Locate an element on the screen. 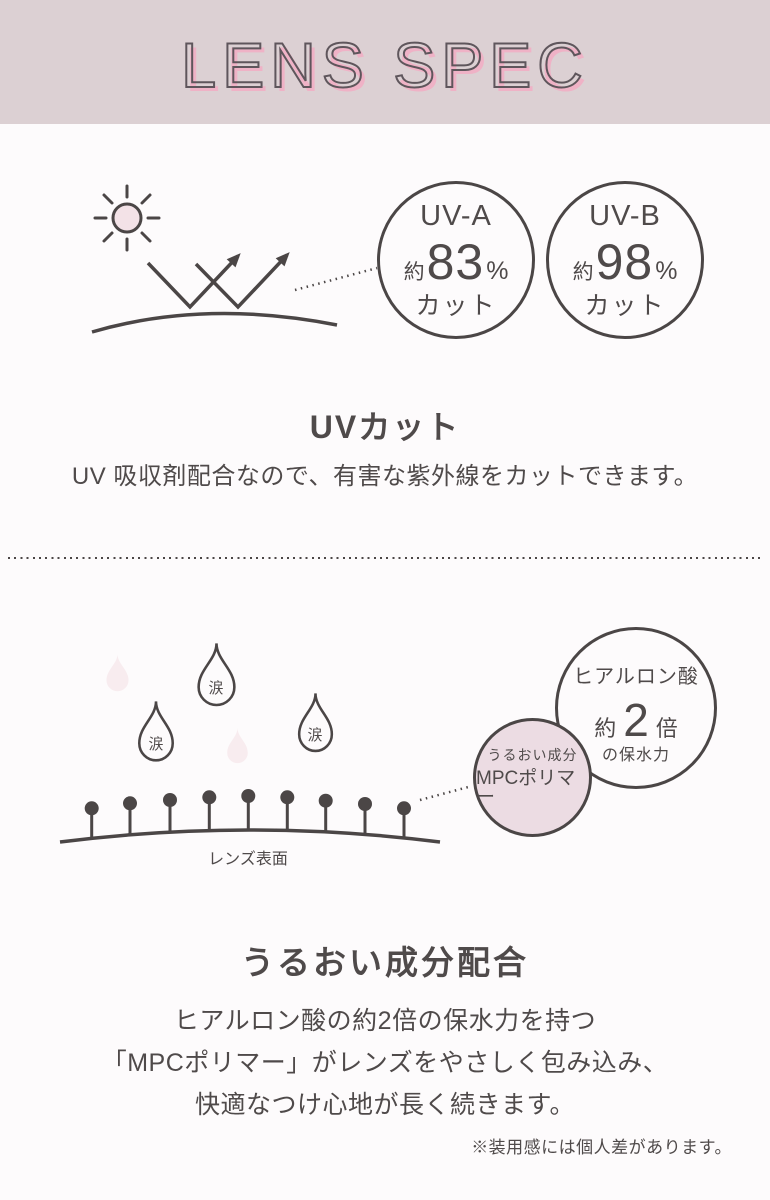  description-line: 「MPCポリマー」がレンズをやさしく包み込み、 is located at coordinates (385, 1063).